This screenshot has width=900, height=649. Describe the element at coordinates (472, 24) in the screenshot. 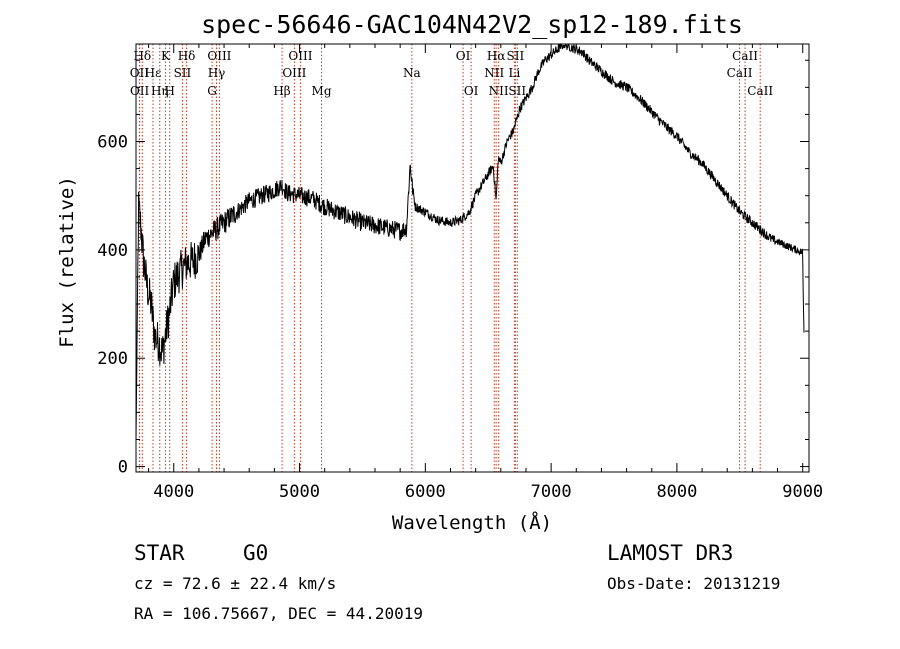

I see `chart-title: spec-56646-GAC104N42V2_sp12-189.fits` at that location.